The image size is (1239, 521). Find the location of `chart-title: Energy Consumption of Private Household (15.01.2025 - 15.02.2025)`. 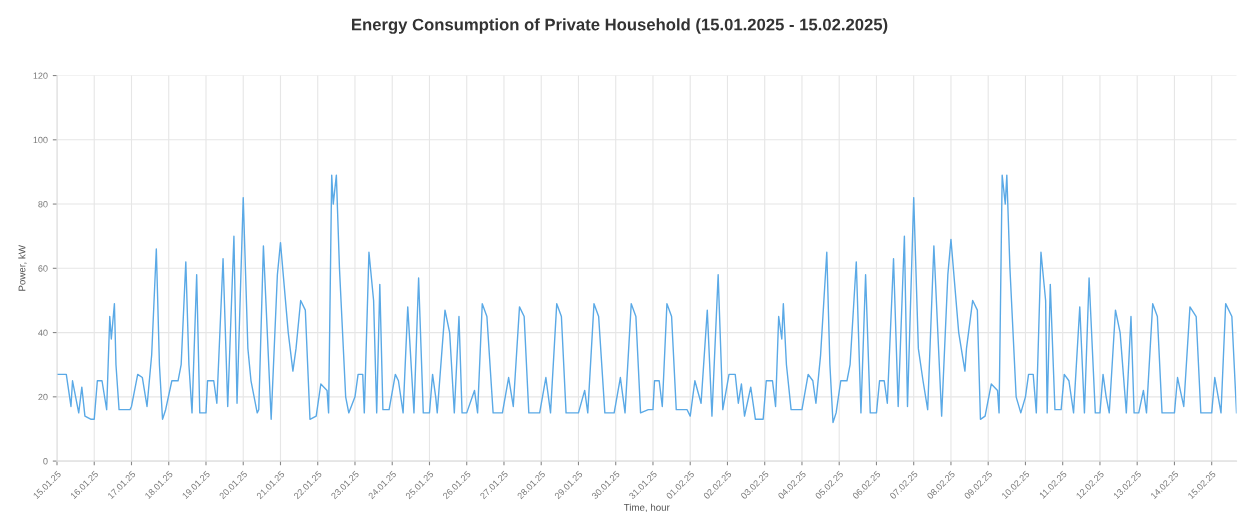

chart-title: Energy Consumption of Private Household (15.01.2025 - 15.02.2025) is located at coordinates (620, 26).